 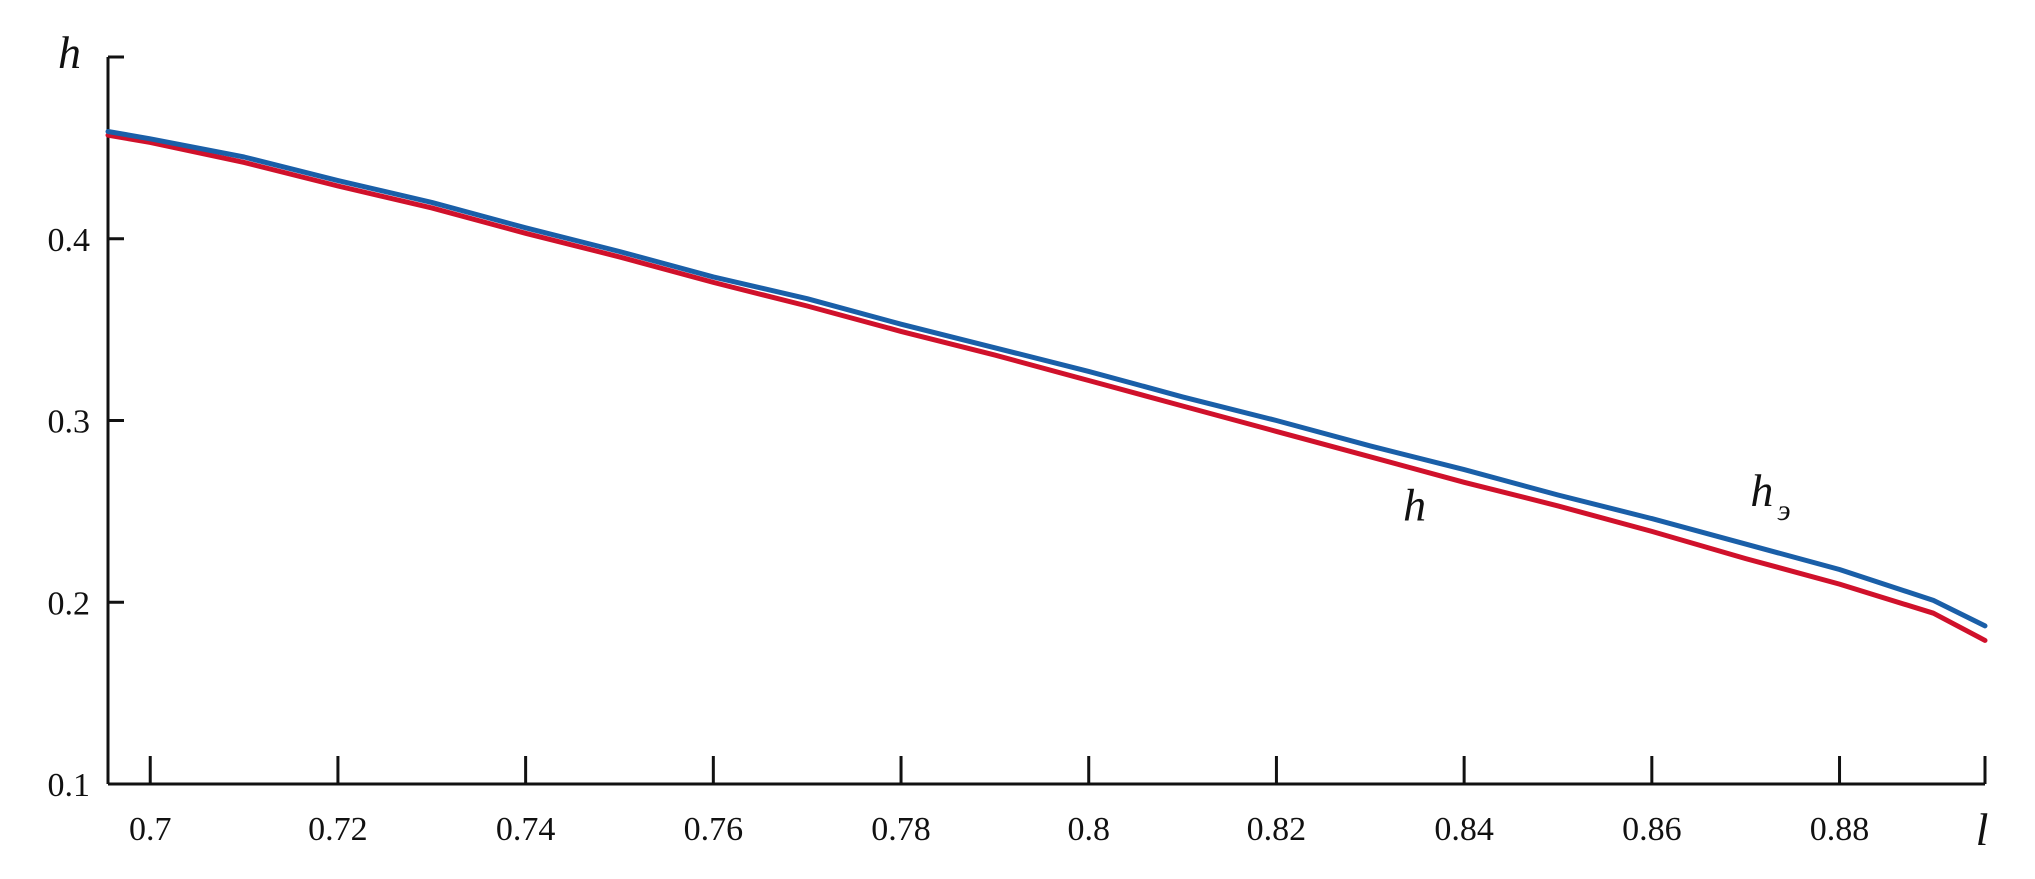 I want to click on x-tick-label: 0.76, so click(x=714, y=829).